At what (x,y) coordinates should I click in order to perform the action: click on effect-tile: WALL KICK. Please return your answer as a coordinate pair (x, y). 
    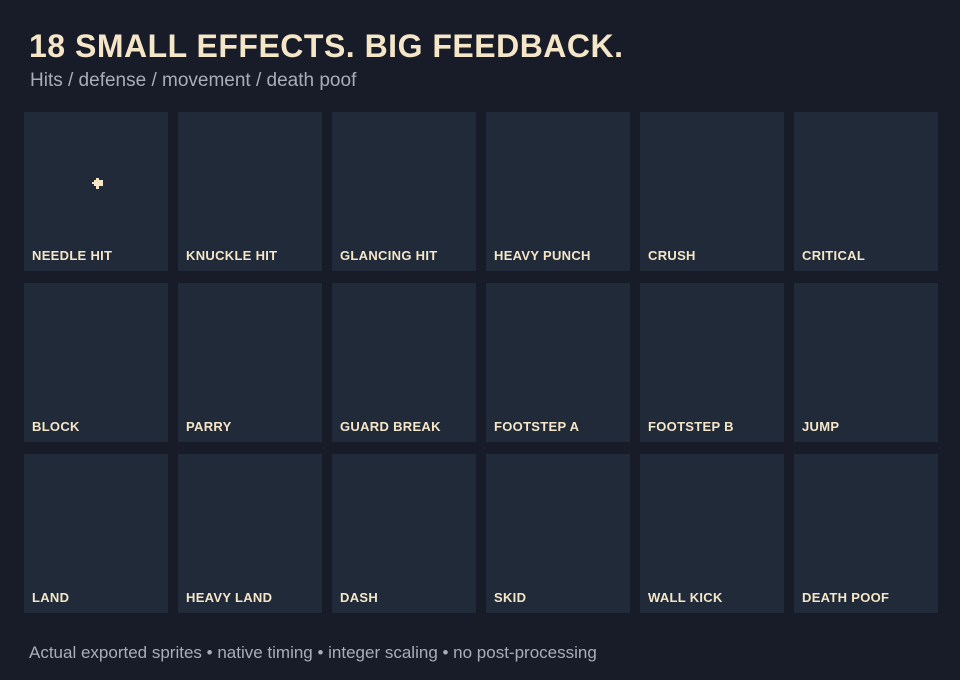
    Looking at the image, I should click on (712, 533).